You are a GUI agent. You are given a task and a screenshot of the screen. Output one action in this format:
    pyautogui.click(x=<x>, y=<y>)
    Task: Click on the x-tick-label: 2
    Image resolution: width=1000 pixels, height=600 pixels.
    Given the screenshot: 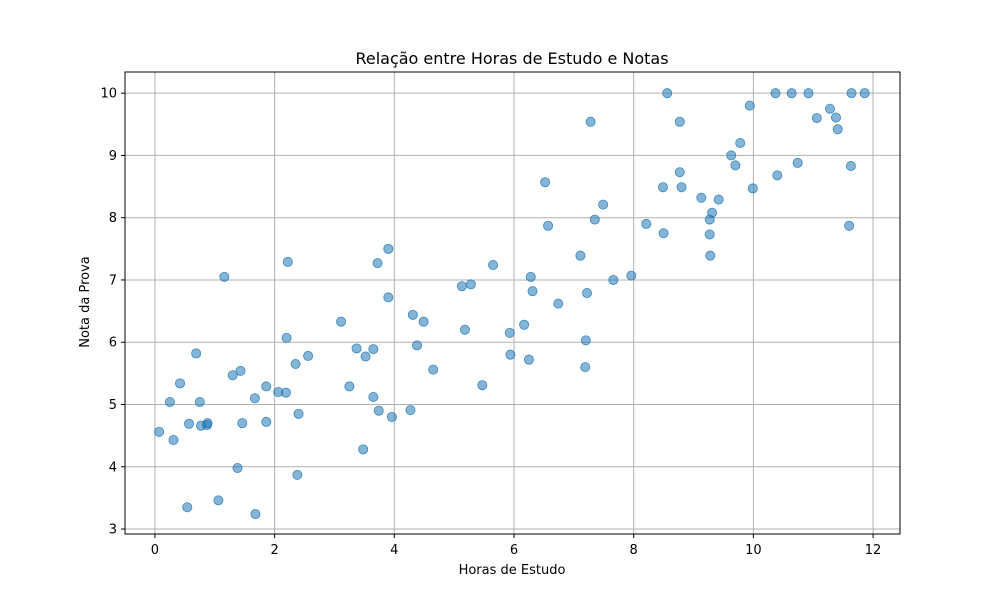 What is the action you would take?
    pyautogui.click(x=274, y=550)
    